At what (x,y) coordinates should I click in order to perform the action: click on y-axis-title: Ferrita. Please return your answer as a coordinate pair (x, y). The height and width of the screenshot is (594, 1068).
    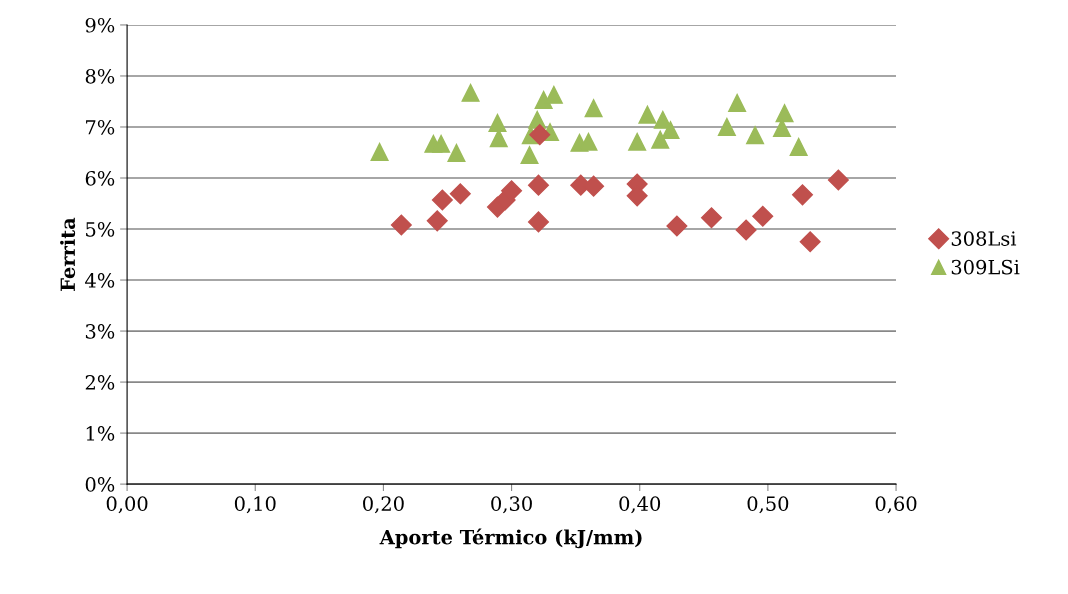
    Looking at the image, I should click on (68, 254).